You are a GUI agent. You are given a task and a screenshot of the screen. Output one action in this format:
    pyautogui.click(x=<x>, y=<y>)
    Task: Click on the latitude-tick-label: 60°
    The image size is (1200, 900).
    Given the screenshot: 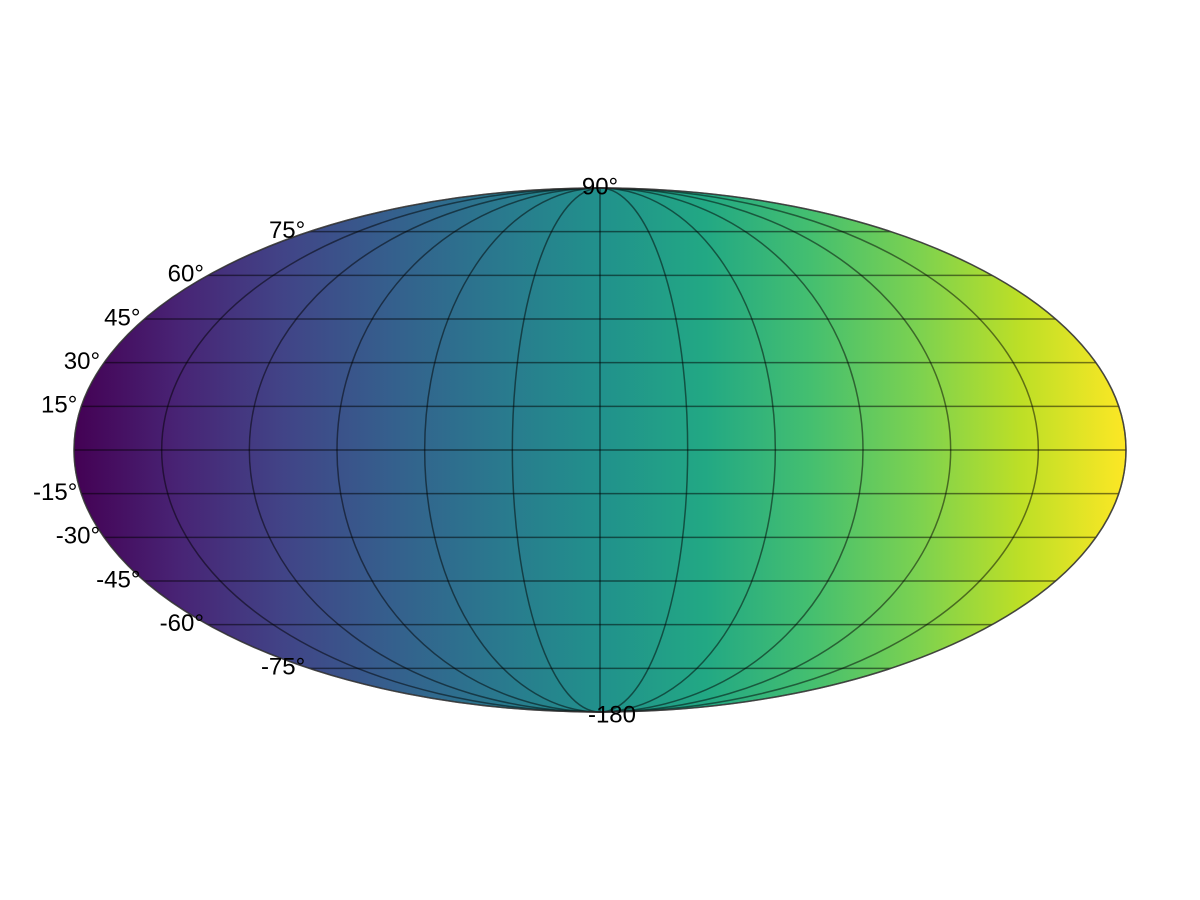 What is the action you would take?
    pyautogui.click(x=186, y=274)
    